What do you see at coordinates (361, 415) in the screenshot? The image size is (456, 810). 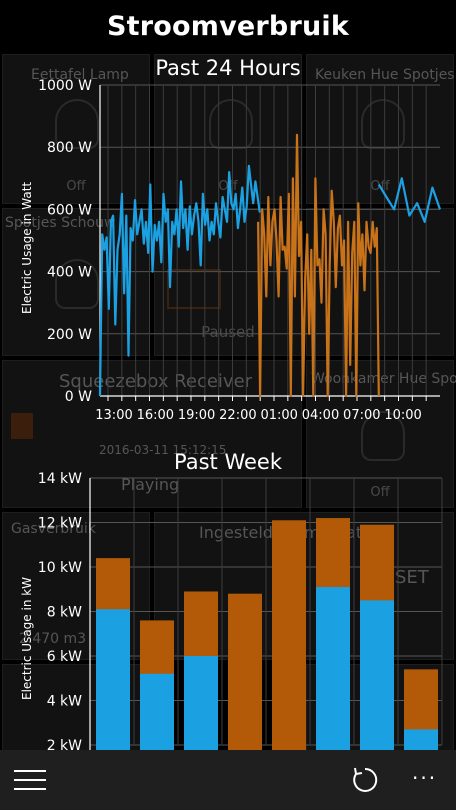 I see `x-tick-label: 07:00` at bounding box center [361, 415].